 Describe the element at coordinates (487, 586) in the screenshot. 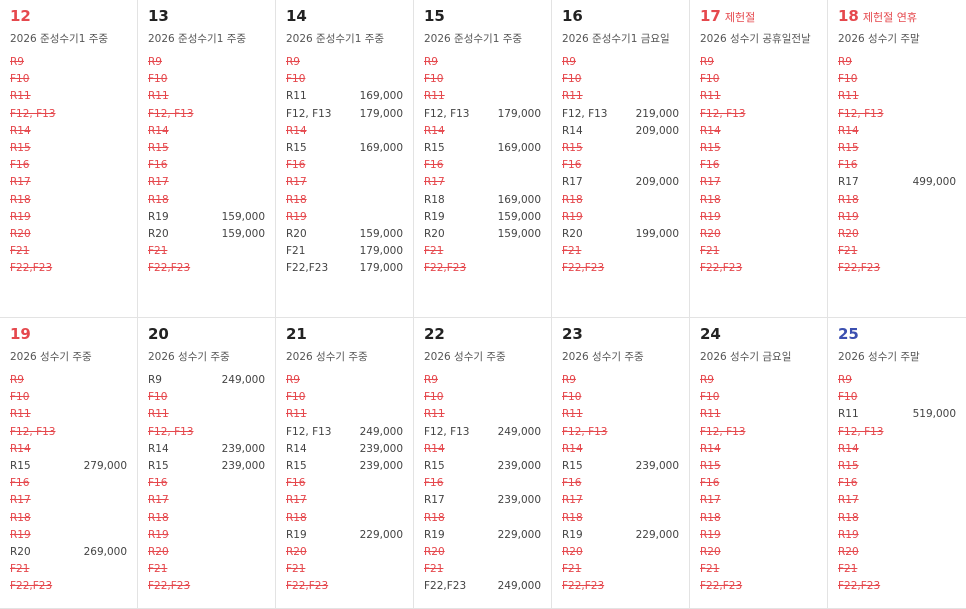

I see `room-row: F22,F23 249,000` at that location.